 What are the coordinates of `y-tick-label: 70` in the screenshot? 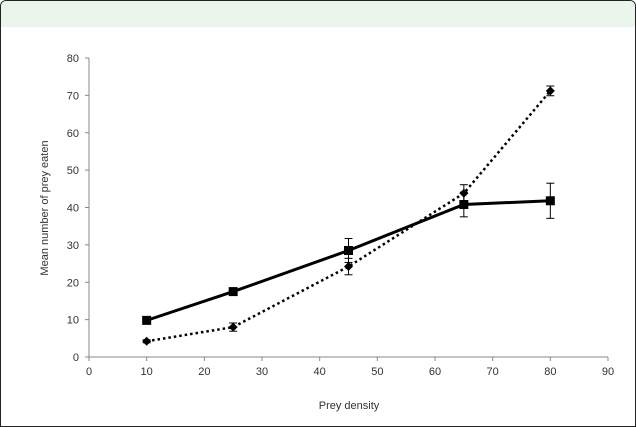 It's located at (73, 96).